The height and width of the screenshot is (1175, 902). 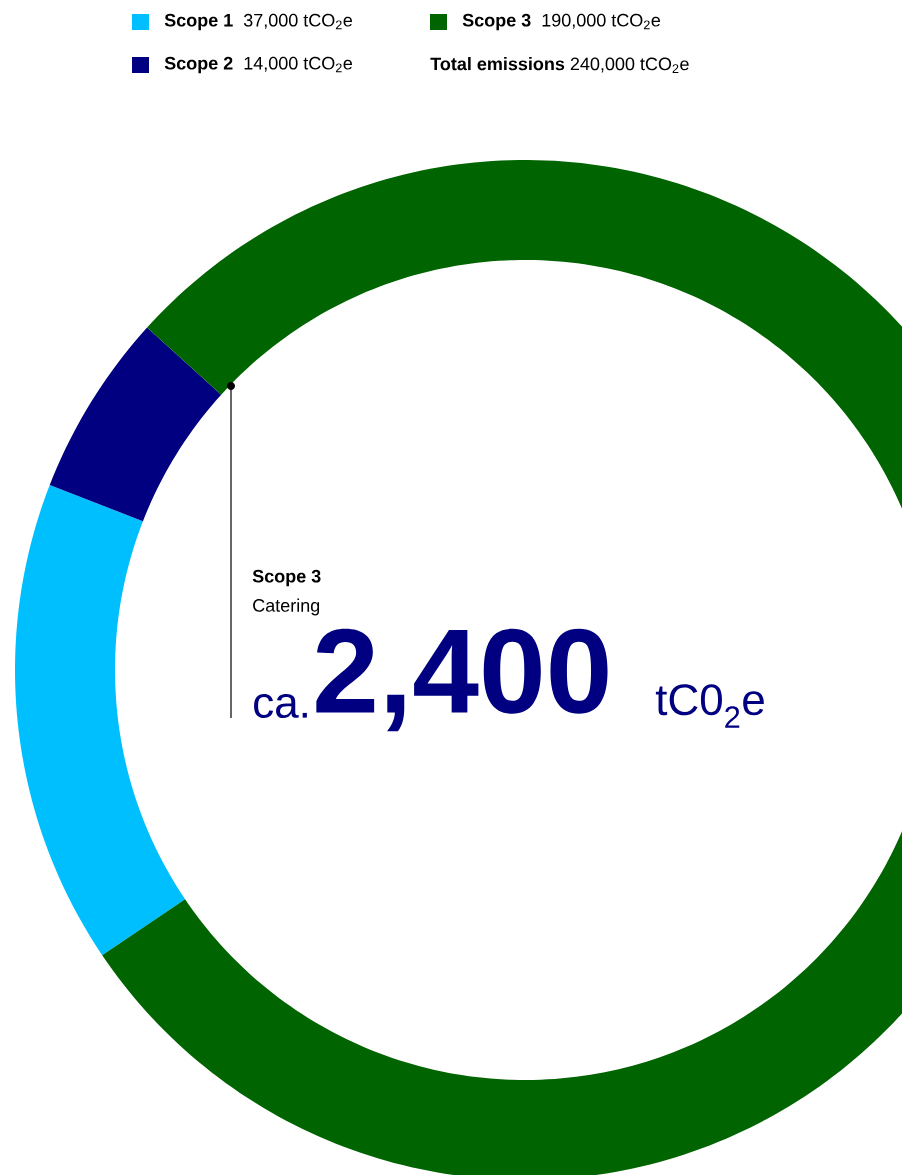 I want to click on text: ca., so click(x=280, y=706).